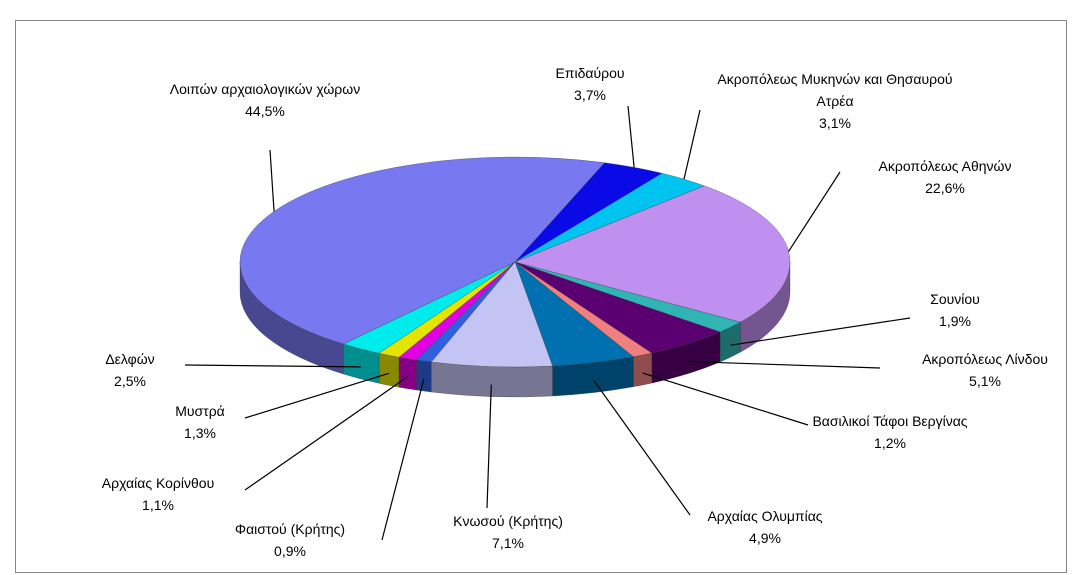 The height and width of the screenshot is (575, 1083). Describe the element at coordinates (890, 432) in the screenshot. I see `slice-label: Βασιλικοί Τάφοι Βεργίνας 1,2%` at that location.